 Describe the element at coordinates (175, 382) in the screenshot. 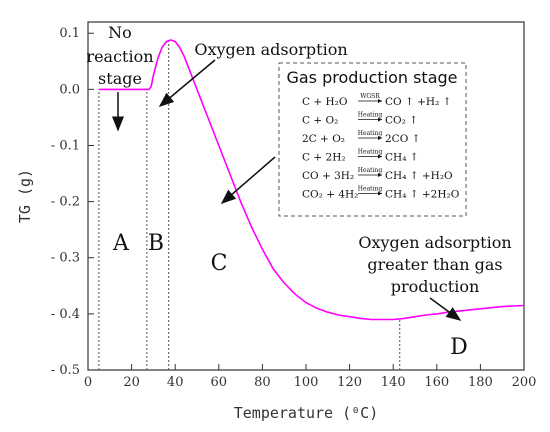

I see `x-tick-label: 40` at that location.